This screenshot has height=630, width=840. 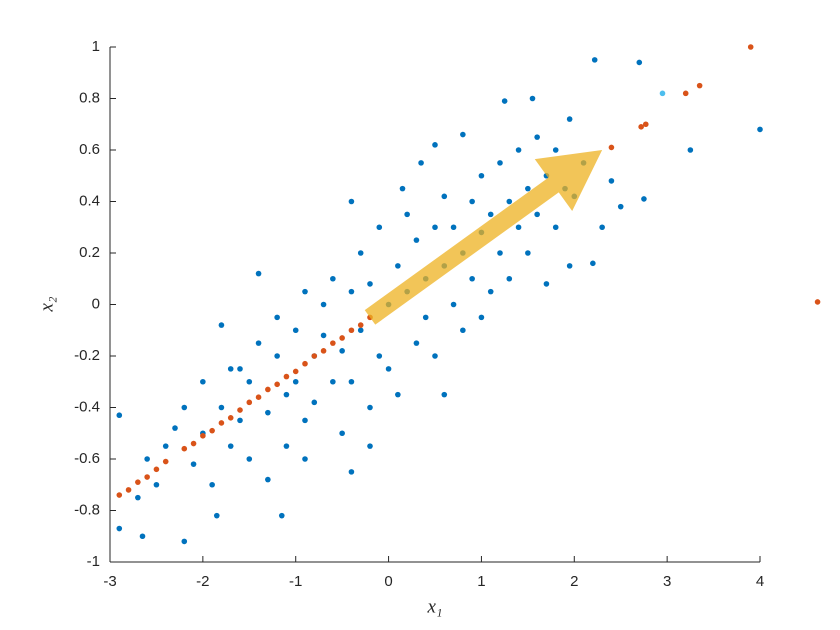 What do you see at coordinates (202, 581) in the screenshot?
I see `x-tick-label: -2` at bounding box center [202, 581].